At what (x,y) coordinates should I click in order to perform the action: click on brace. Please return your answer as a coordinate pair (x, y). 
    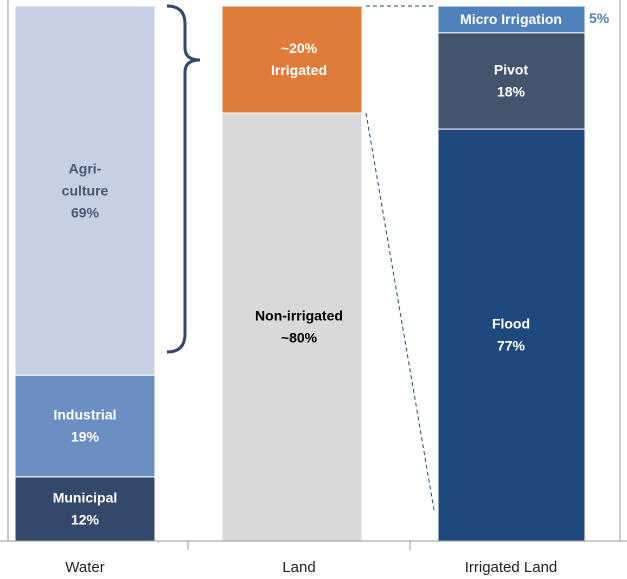
    Looking at the image, I should click on (183, 179).